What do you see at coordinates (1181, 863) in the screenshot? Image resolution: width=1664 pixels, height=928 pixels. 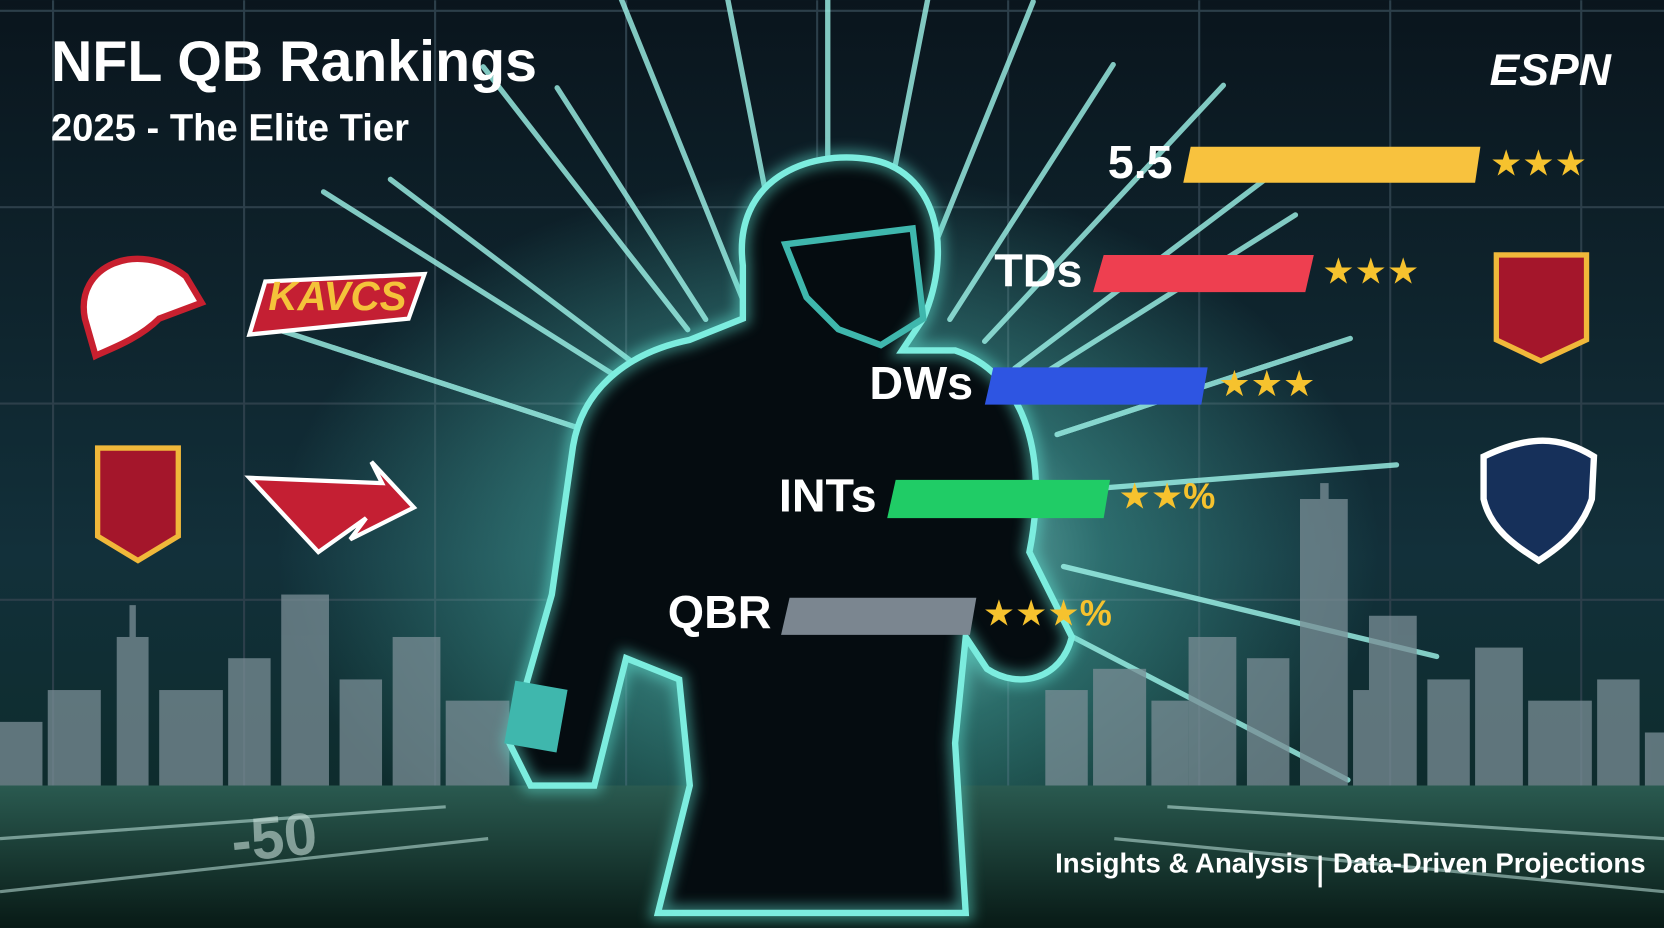 I see `footer-text: Insights & Analysis` at bounding box center [1181, 863].